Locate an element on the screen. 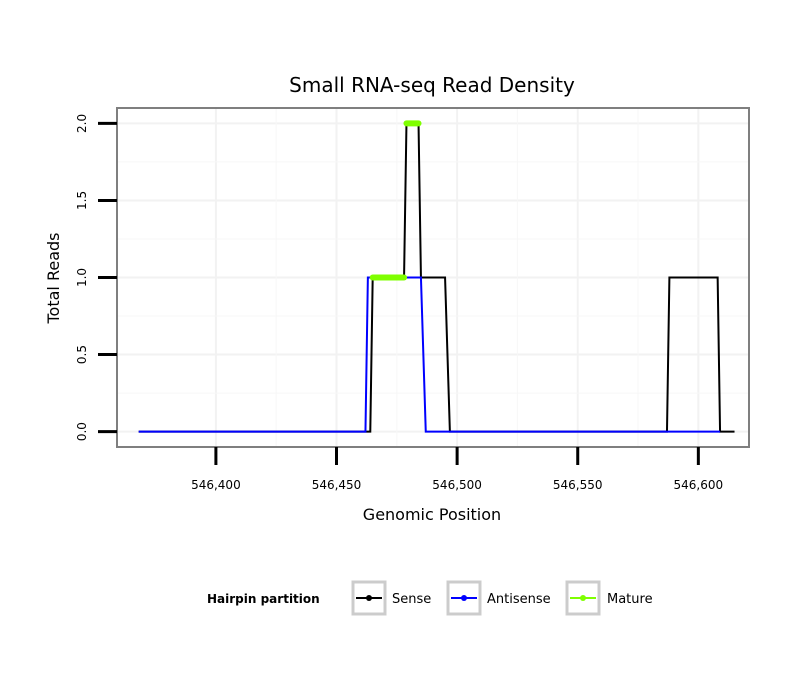 This screenshot has width=810, height=690. y-tick-label-4: 2.0 is located at coordinates (82, 123).